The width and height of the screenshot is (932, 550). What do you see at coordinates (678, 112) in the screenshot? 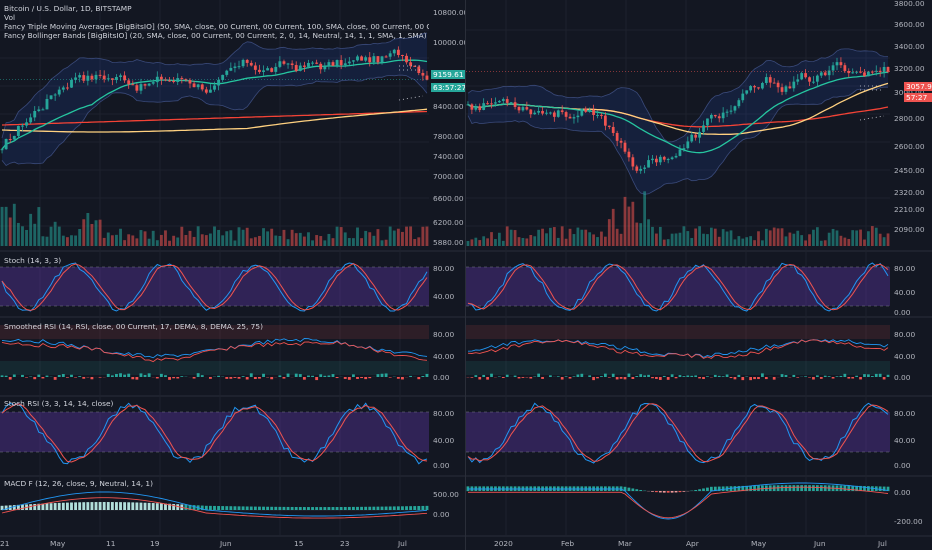
I see `ma50-line` at bounding box center [678, 112].